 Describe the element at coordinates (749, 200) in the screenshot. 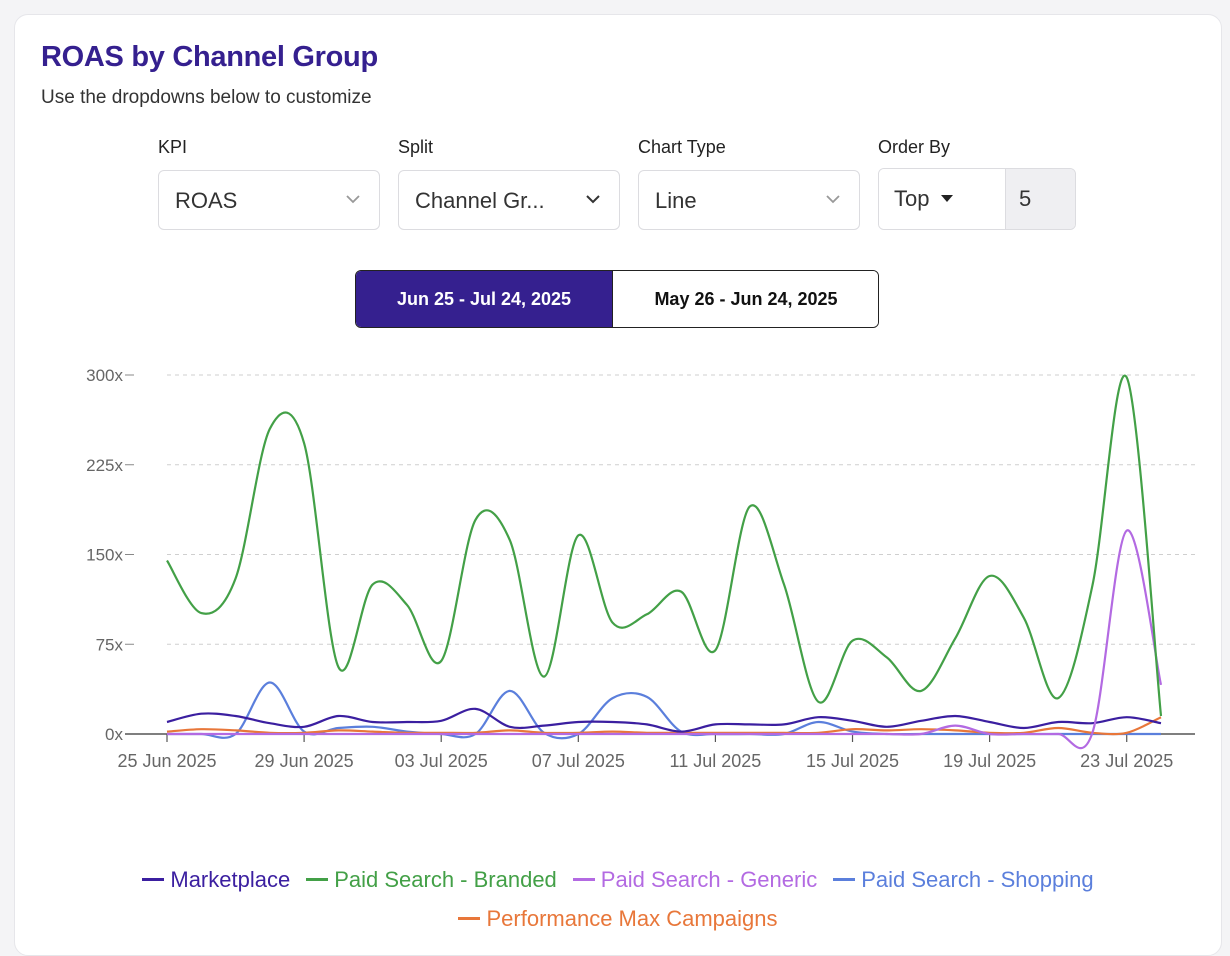

I see `chart-type-select: Line` at that location.